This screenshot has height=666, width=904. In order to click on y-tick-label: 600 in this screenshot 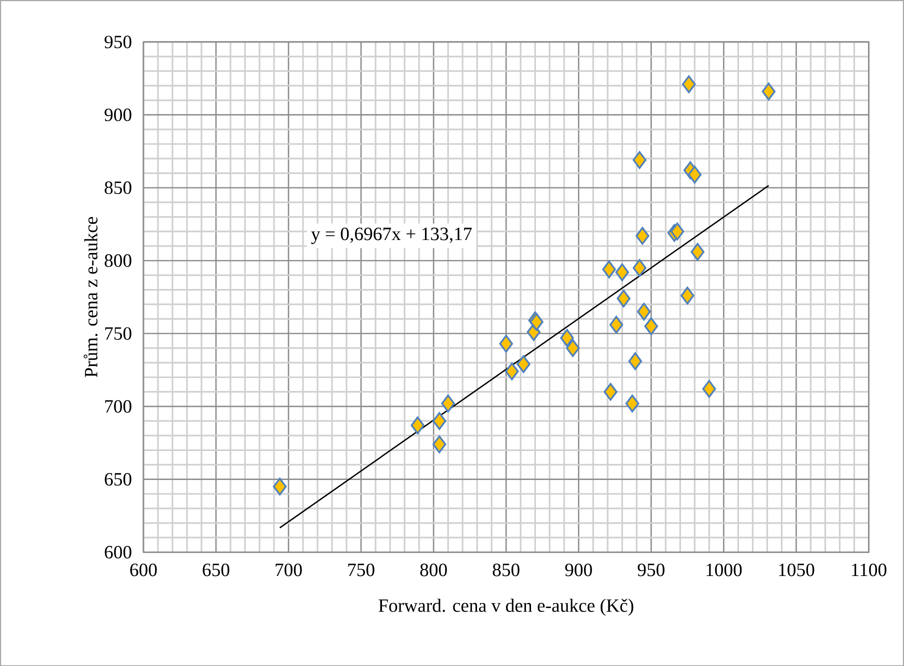, I will do `click(118, 552)`.